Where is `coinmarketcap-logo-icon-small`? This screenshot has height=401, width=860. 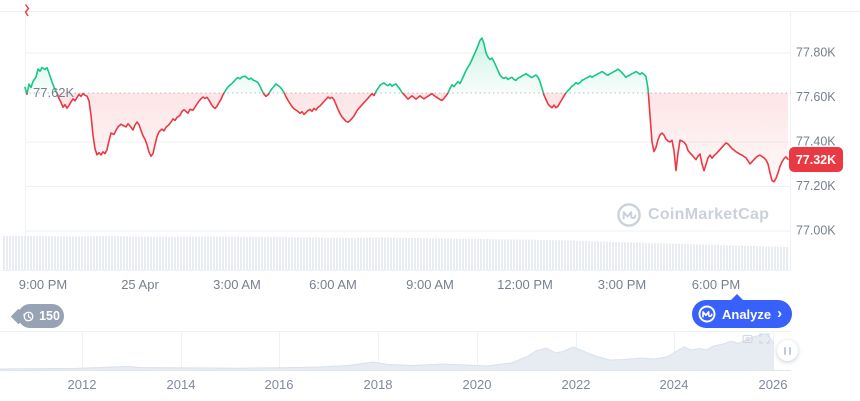
coinmarketcap-logo-icon-small is located at coordinates (707, 314).